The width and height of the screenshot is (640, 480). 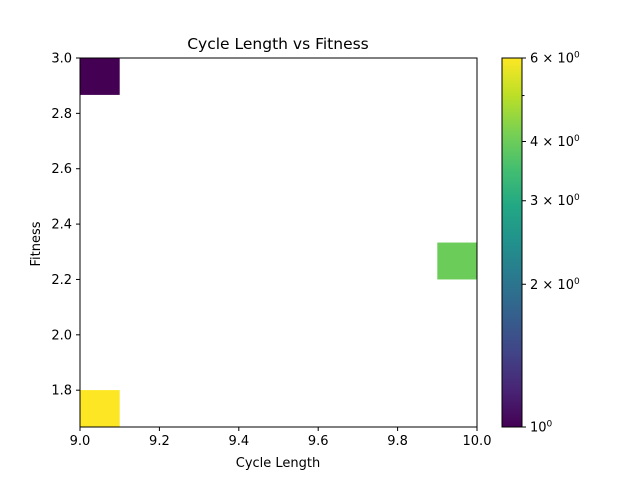 I want to click on x-tick-label: 9.2, so click(x=159, y=441).